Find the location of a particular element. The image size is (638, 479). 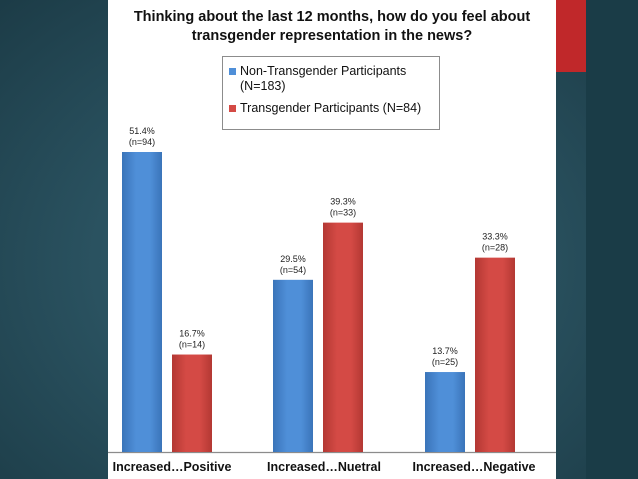

bar-transgender-negative is located at coordinates (495, 354).